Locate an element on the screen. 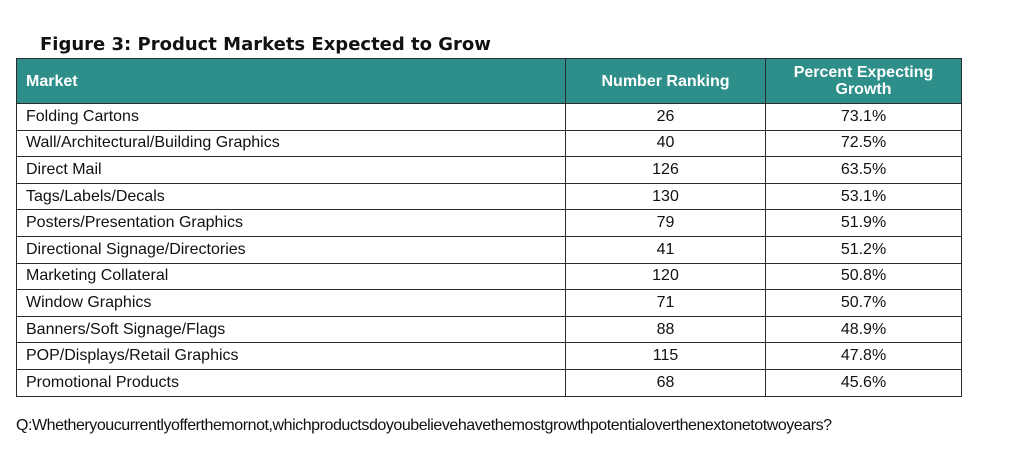 The image size is (1015, 475). number-ranking-cell: 79 is located at coordinates (665, 223).